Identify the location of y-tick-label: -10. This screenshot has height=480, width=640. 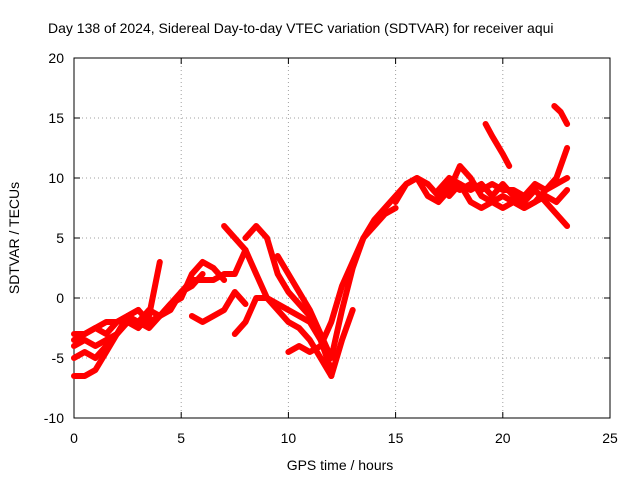
(54, 418).